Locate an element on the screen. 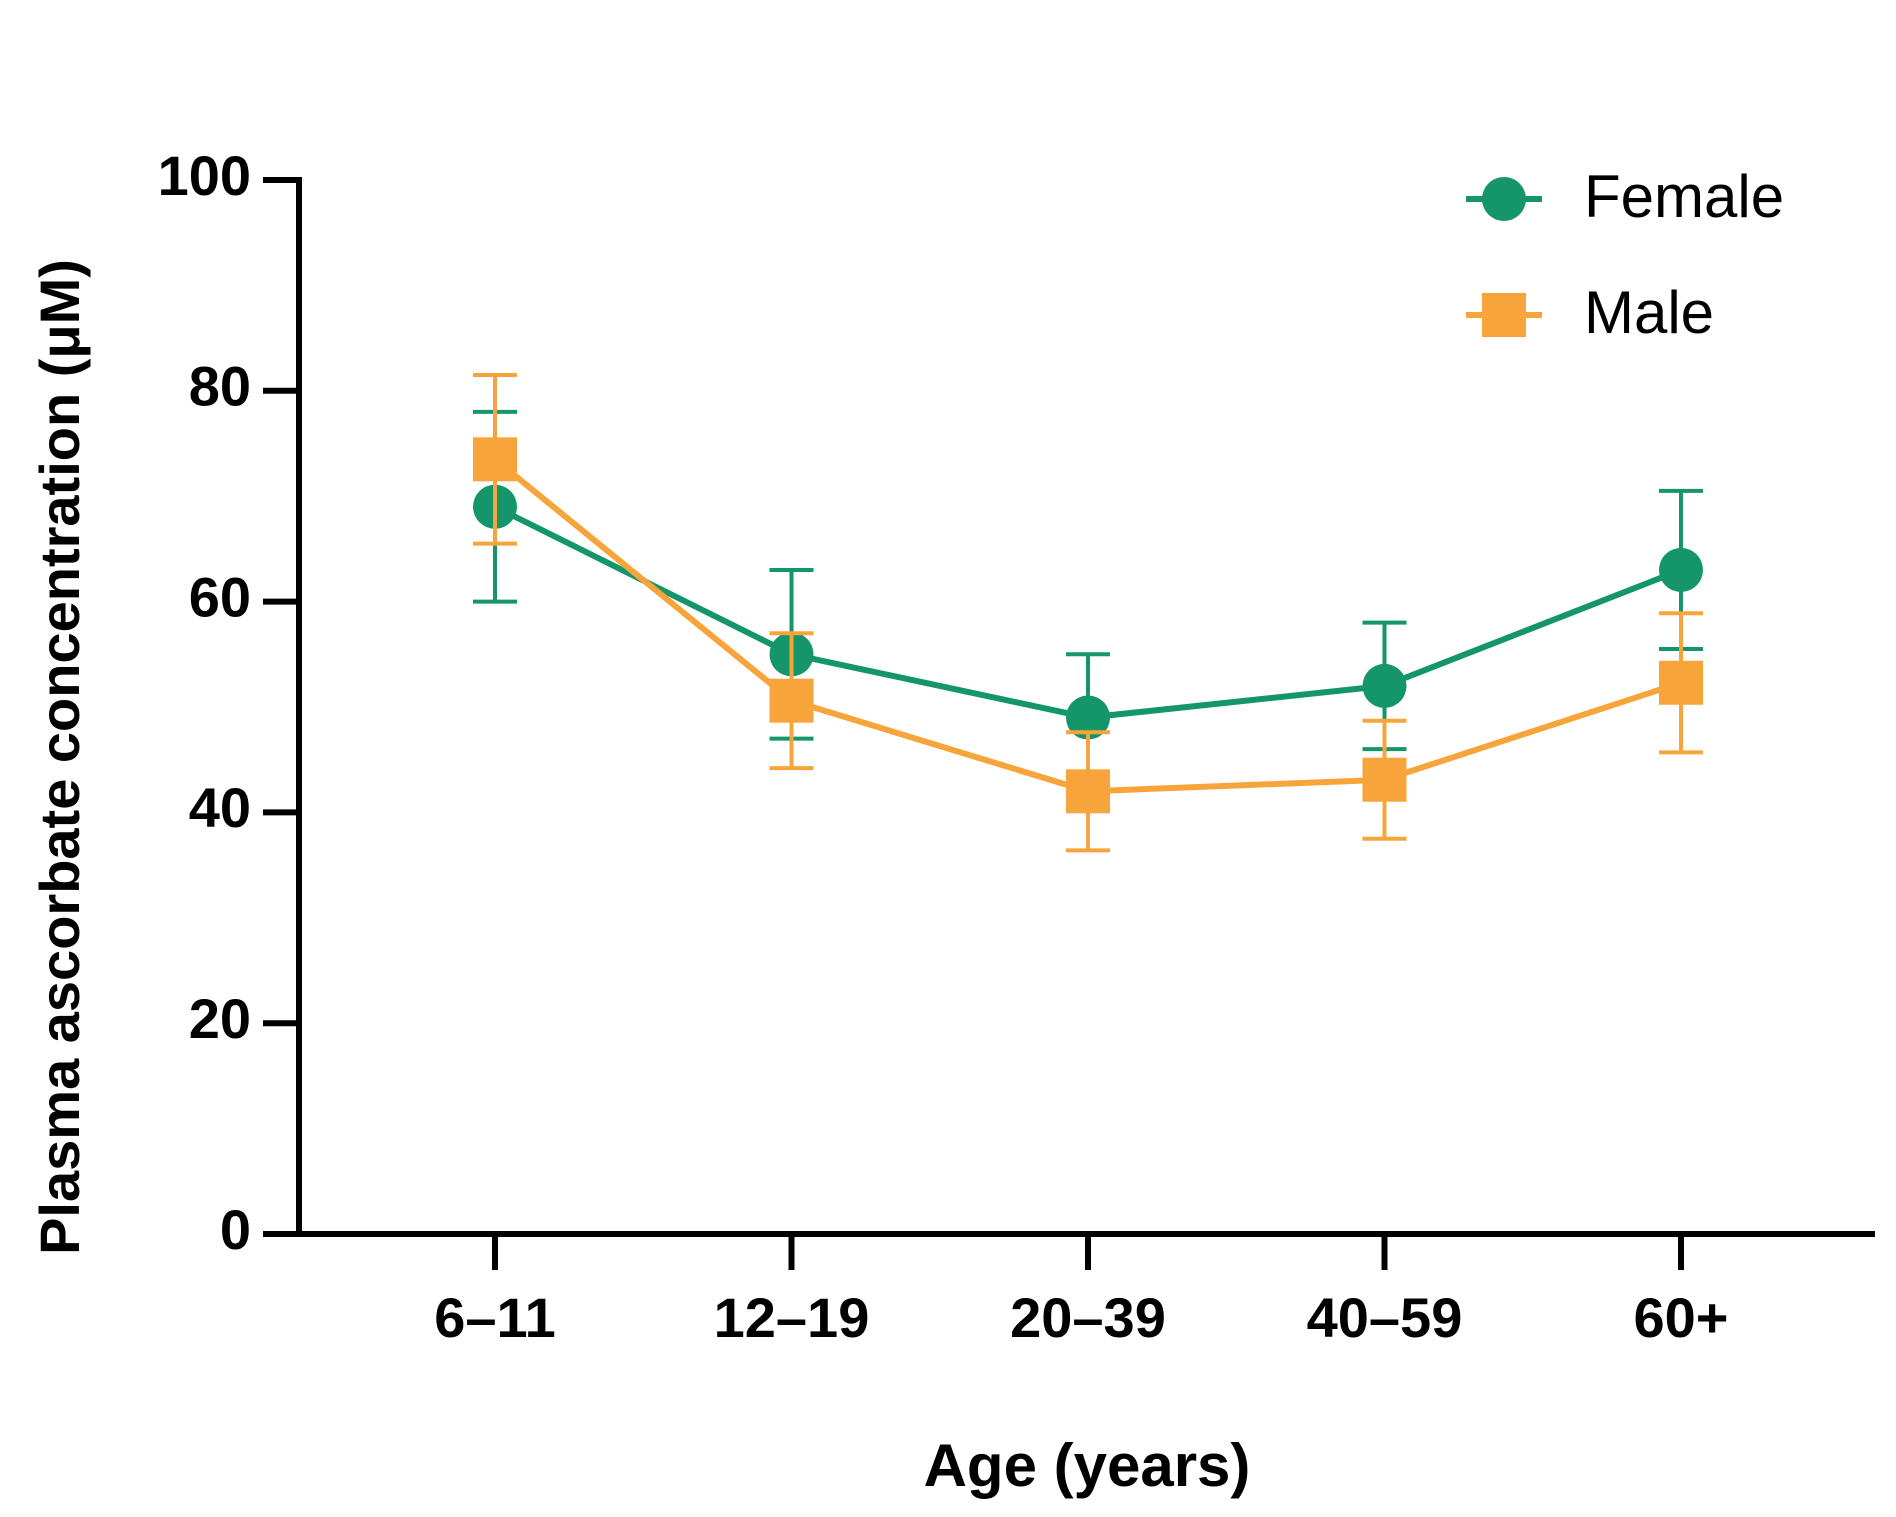 The width and height of the screenshot is (1896, 1517). legend-label: Male is located at coordinates (1649, 312).